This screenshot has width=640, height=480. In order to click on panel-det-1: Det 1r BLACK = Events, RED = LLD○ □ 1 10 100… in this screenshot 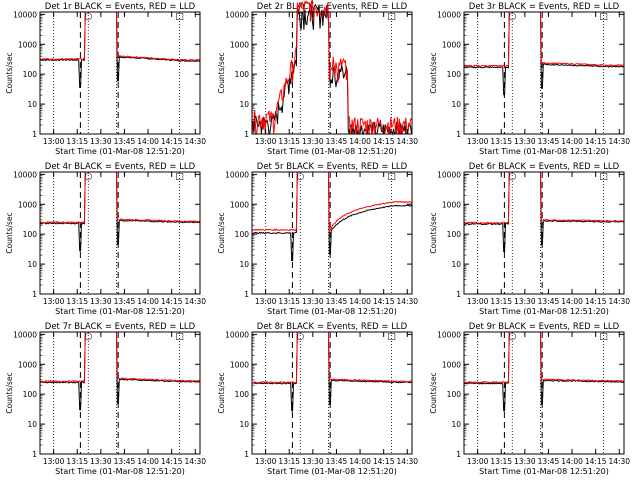, I will do `click(105, 79)`.